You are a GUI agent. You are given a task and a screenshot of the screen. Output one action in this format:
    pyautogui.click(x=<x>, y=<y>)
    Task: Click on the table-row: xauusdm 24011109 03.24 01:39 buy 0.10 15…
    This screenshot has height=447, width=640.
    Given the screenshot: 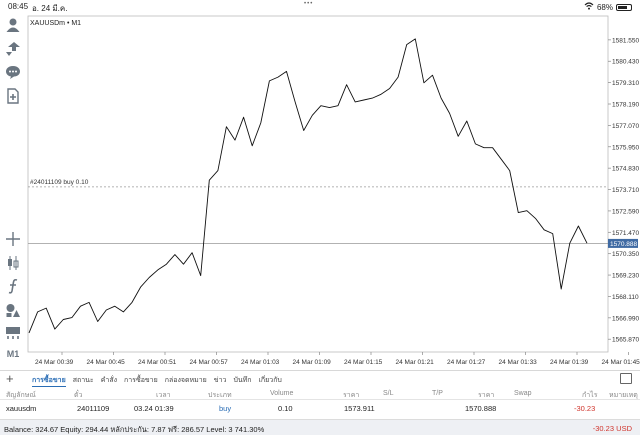 What is the action you would take?
    pyautogui.click(x=320, y=409)
    